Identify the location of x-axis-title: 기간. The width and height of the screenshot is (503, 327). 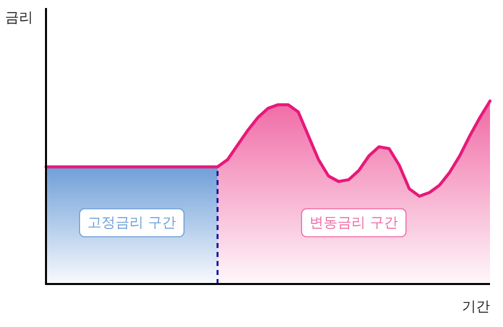
(476, 307).